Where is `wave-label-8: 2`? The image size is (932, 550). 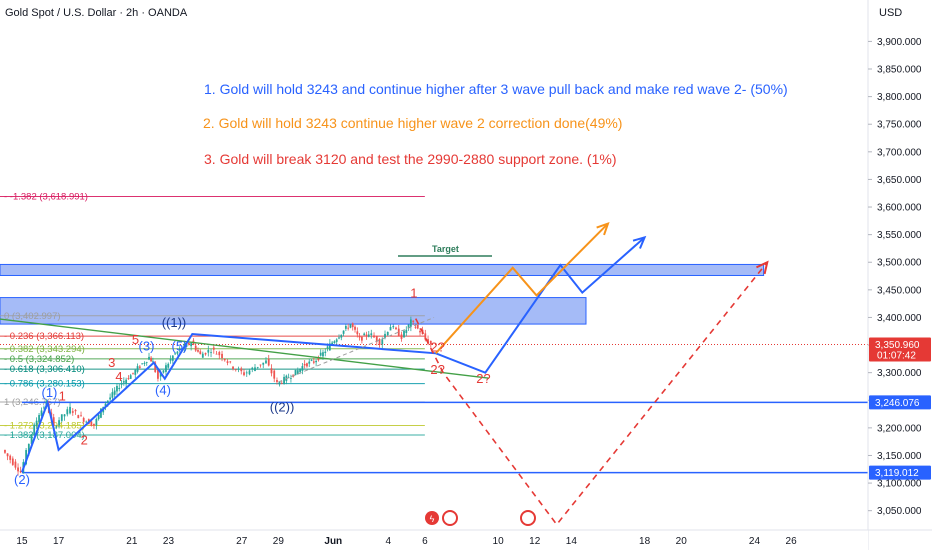 wave-label-8: 2 is located at coordinates (84, 439).